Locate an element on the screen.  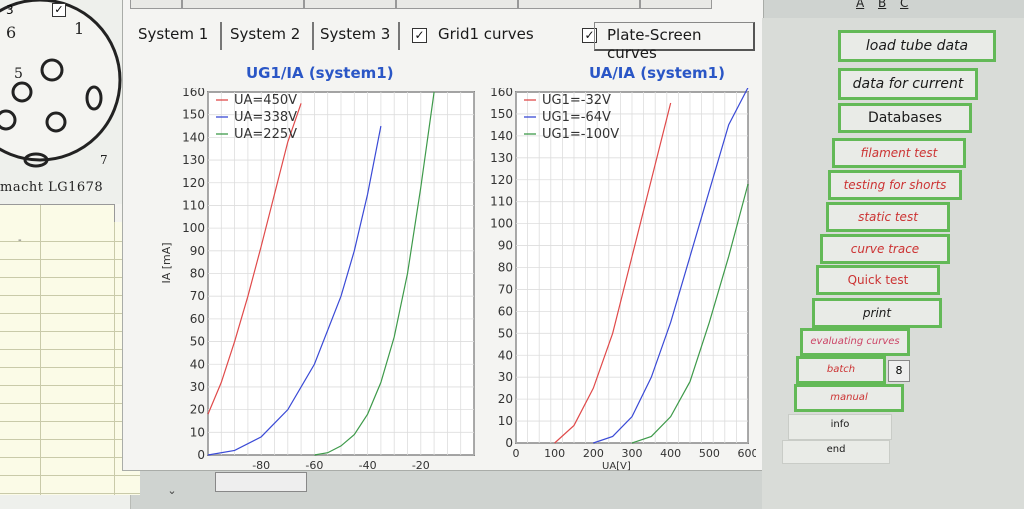
legend-entry: UG1=-32V is located at coordinates (576, 100).